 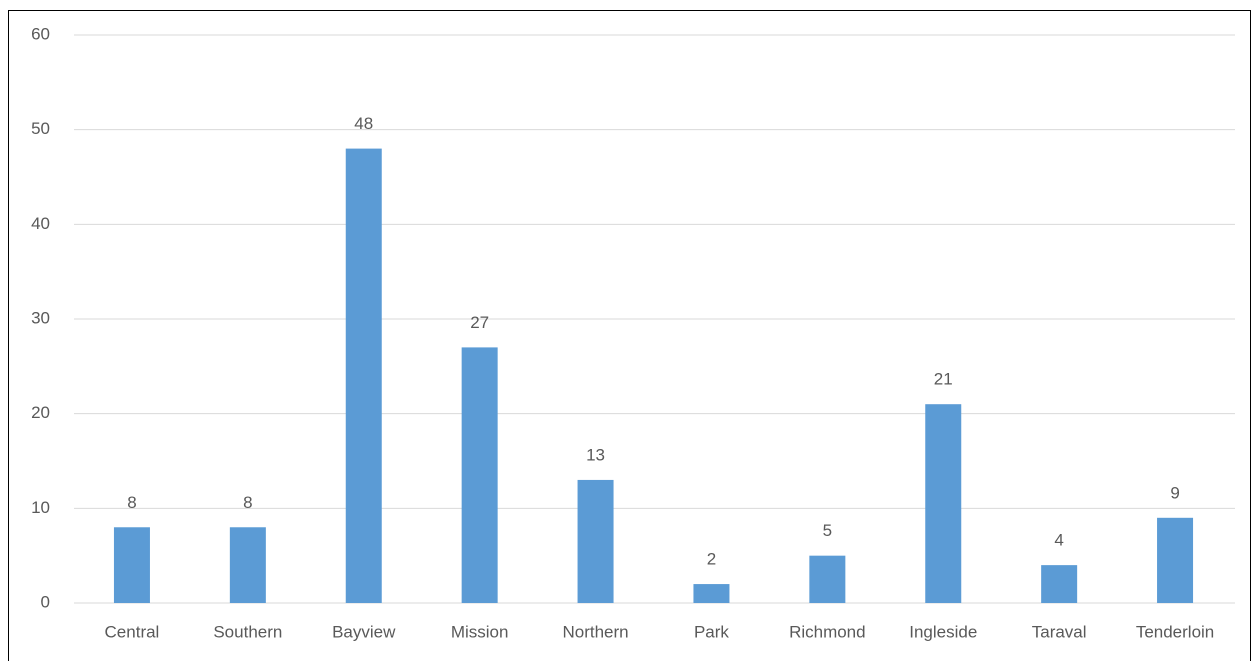 I want to click on data-label: 27, so click(x=479, y=322).